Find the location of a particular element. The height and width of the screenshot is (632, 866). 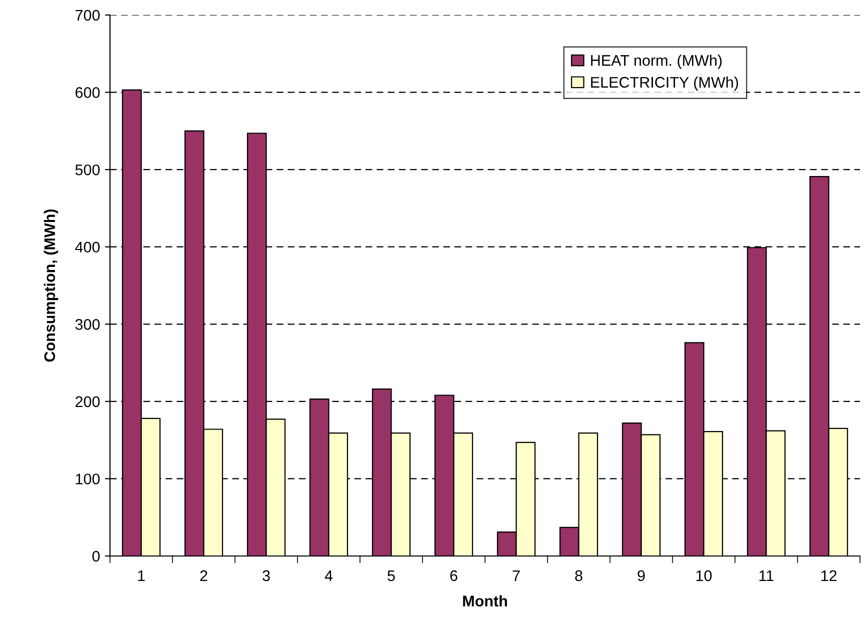

y-tick-label: 300 is located at coordinates (87, 324).